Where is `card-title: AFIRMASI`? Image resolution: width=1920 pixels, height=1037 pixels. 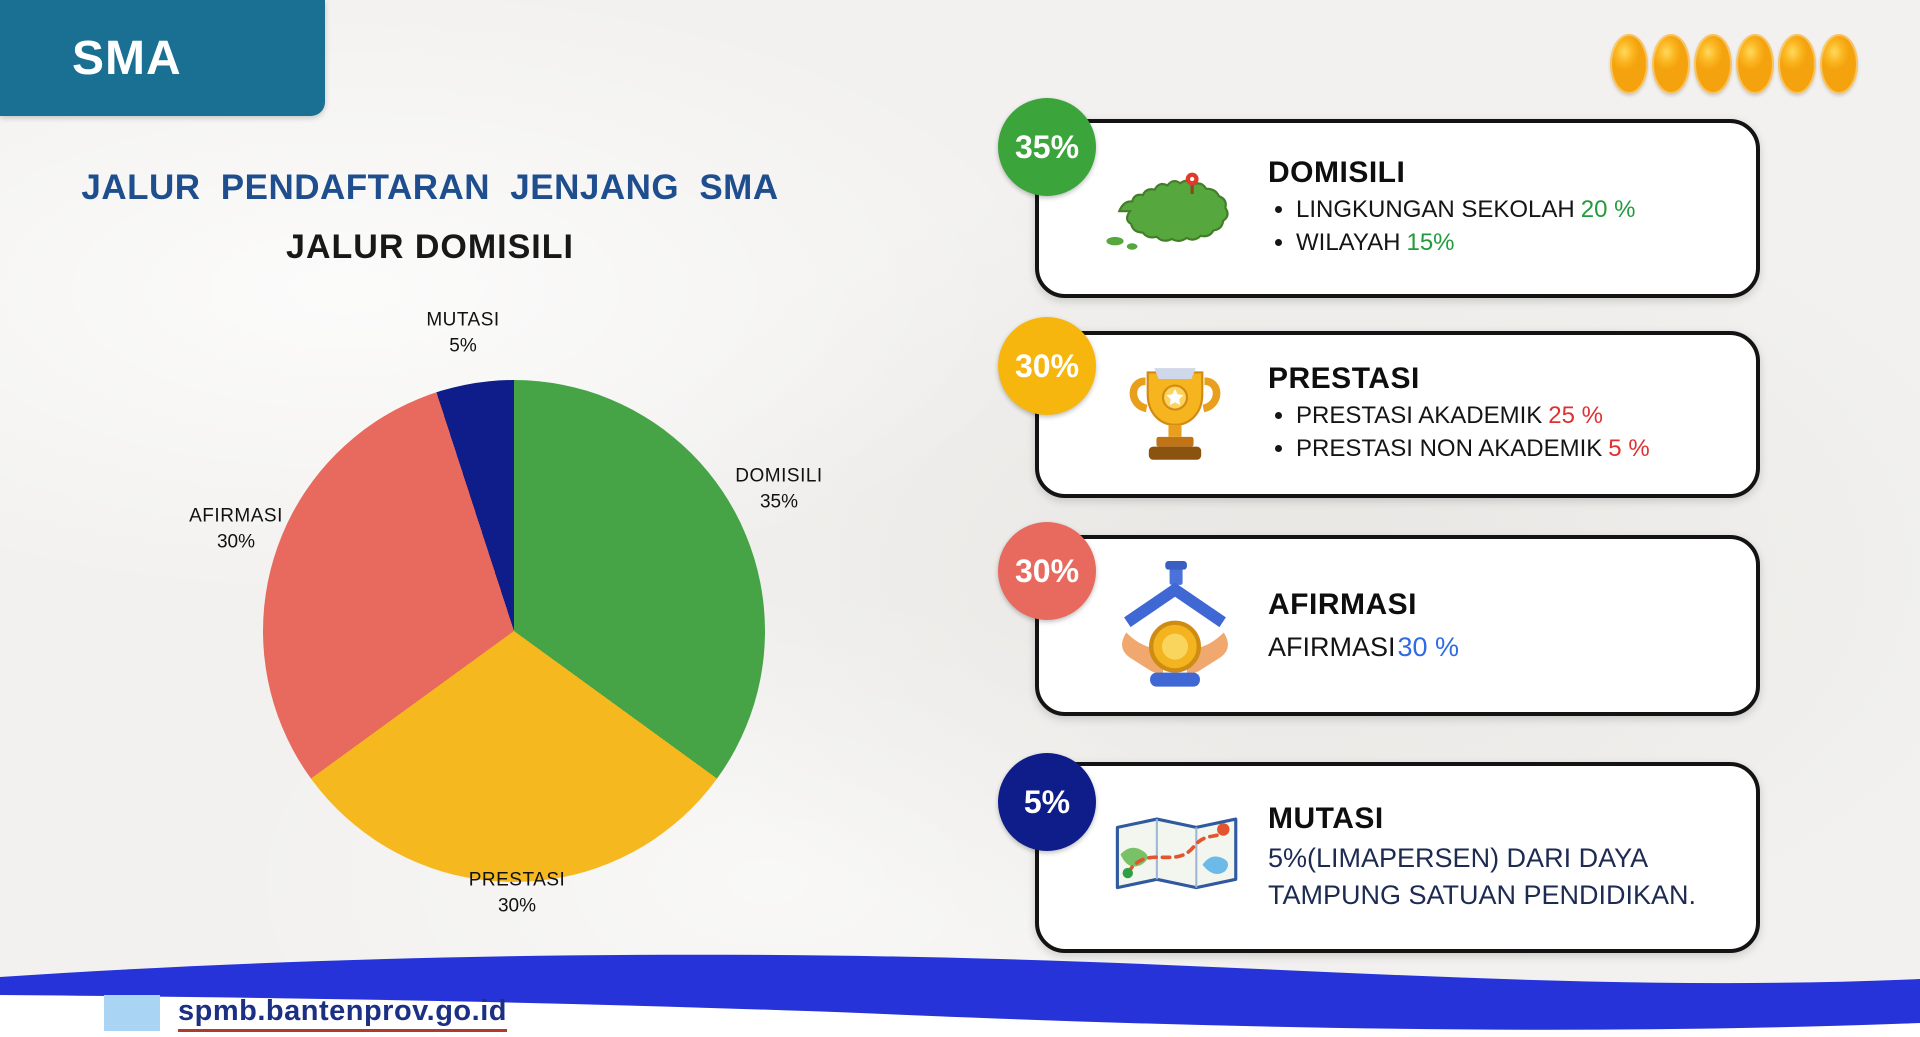
card-title: AFIRMASI is located at coordinates (1342, 604).